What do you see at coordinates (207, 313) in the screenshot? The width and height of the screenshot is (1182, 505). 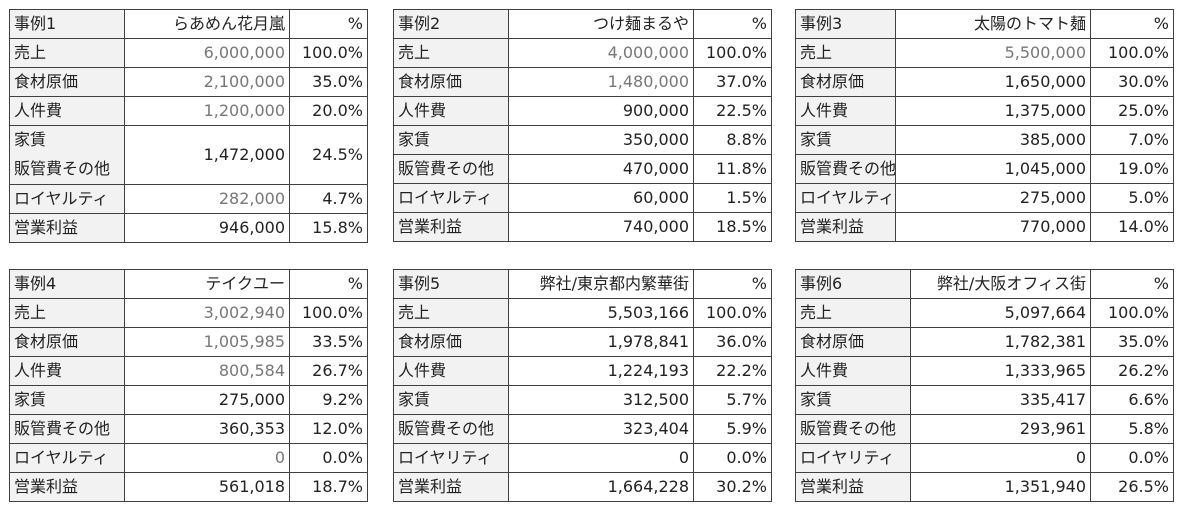 I see `row-value: 3,002,940` at bounding box center [207, 313].